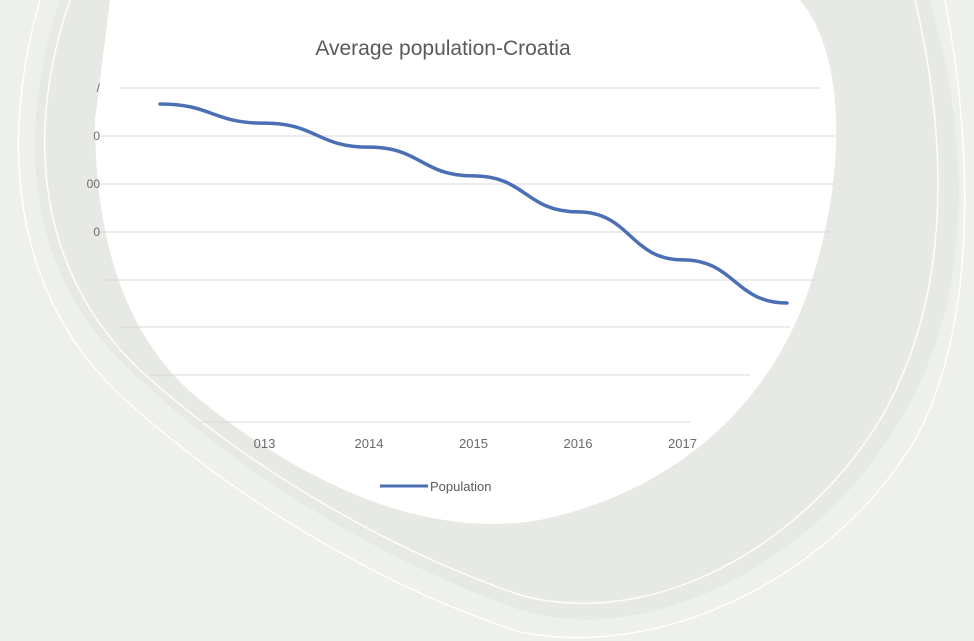  I want to click on x-tick-label: 013, so click(265, 443).